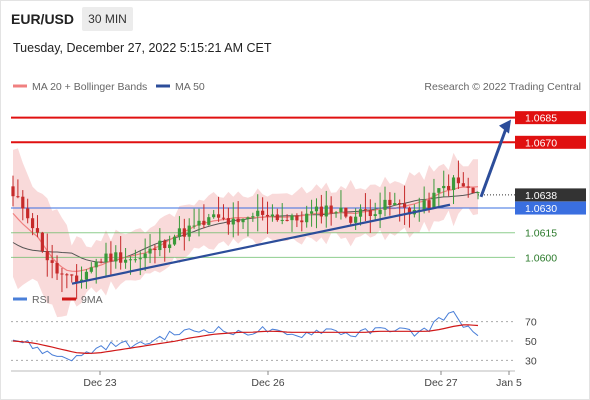  Describe the element at coordinates (107, 19) in the screenshot. I see `timeframe-button: 30 MIN` at that location.